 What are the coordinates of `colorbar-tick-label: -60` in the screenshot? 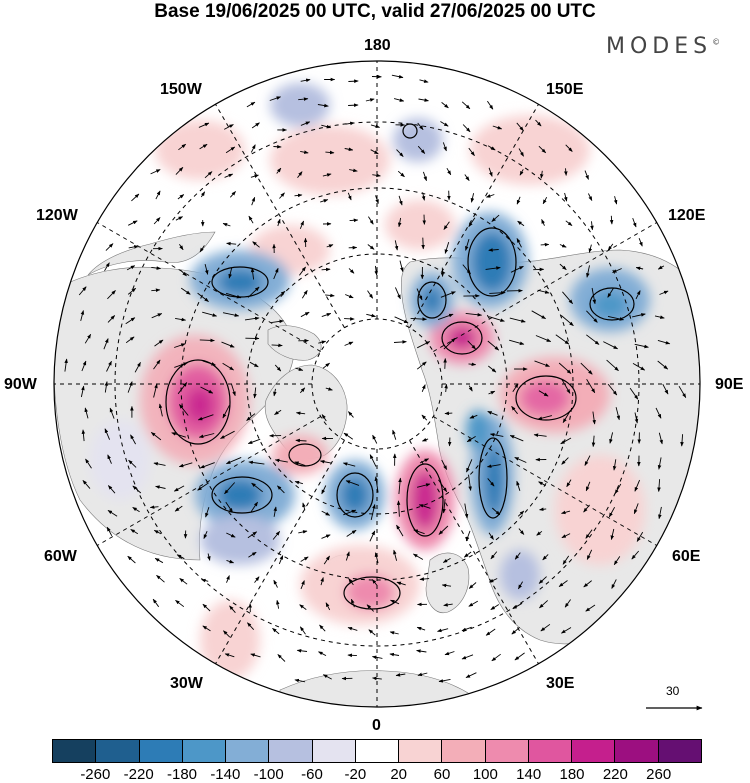 It's located at (312, 774).